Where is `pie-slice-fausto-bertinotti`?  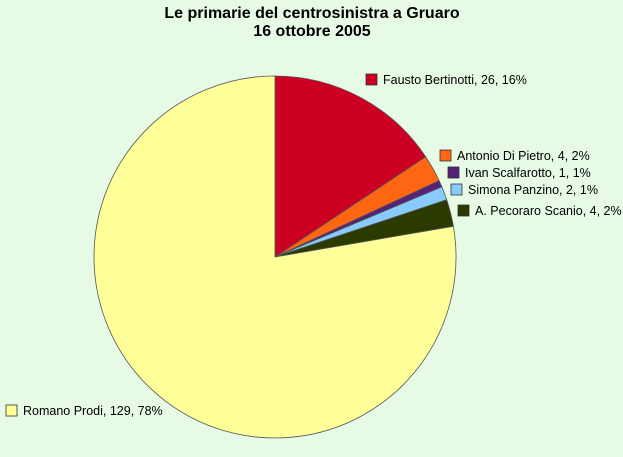 pie-slice-fausto-bertinotti is located at coordinates (350, 166).